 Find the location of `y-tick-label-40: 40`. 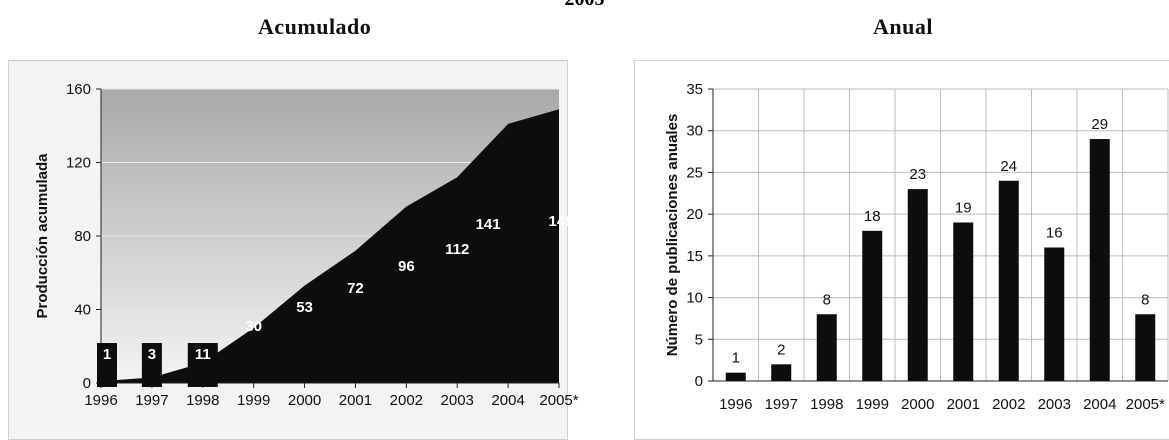

y-tick-label-40: 40 is located at coordinates (82, 310).